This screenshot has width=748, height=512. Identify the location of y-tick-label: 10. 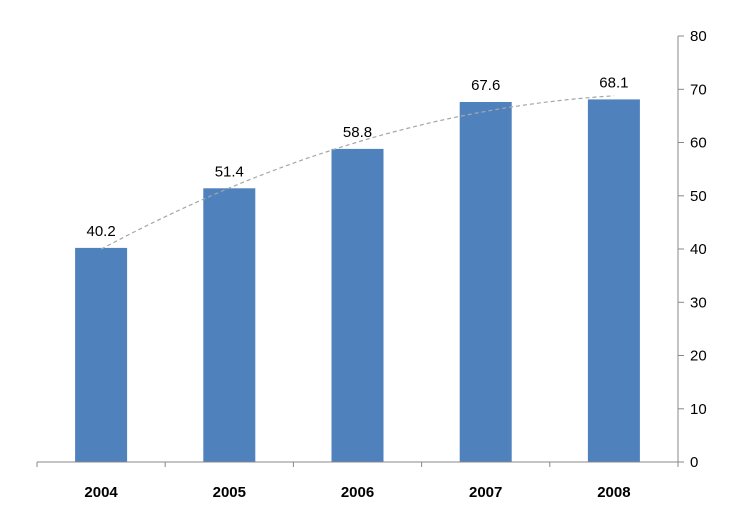
(698, 409).